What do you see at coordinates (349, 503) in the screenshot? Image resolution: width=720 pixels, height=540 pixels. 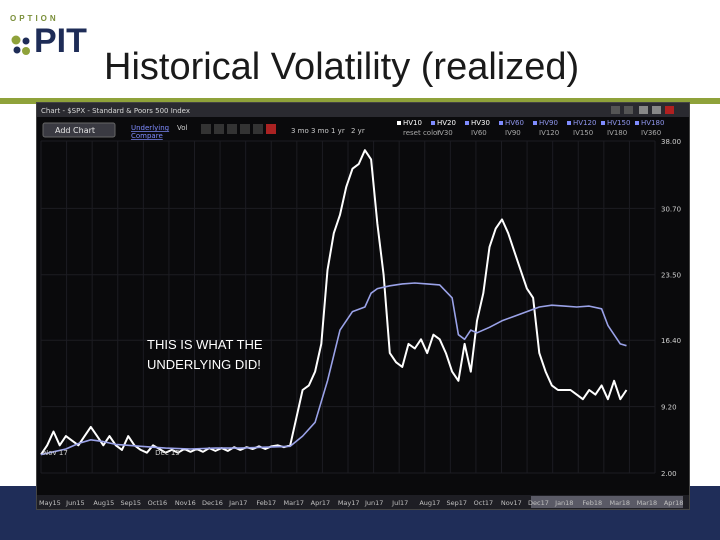 I see `timeline-label: May17` at bounding box center [349, 503].